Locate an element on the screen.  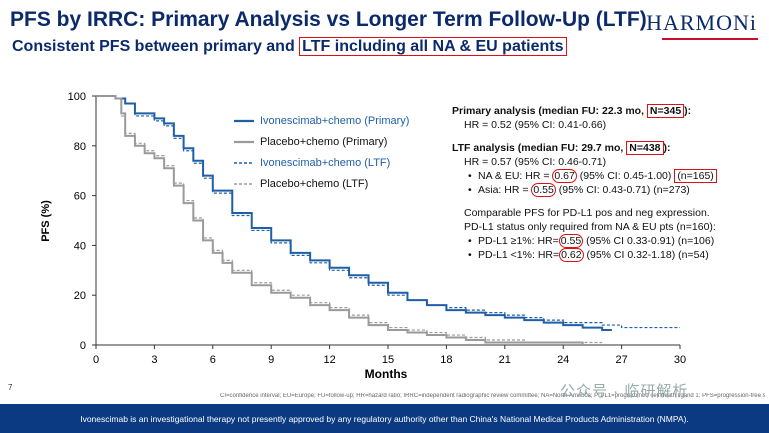
x-tick-label: 15 is located at coordinates (388, 360).